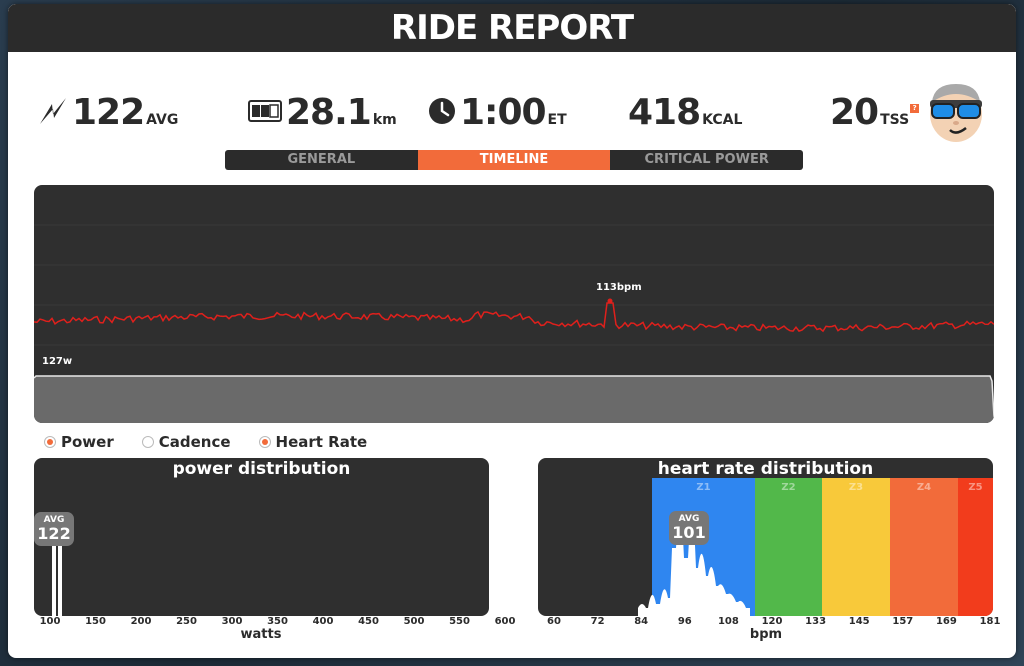  Describe the element at coordinates (265, 113) in the screenshot. I see `odometer-icon` at that location.